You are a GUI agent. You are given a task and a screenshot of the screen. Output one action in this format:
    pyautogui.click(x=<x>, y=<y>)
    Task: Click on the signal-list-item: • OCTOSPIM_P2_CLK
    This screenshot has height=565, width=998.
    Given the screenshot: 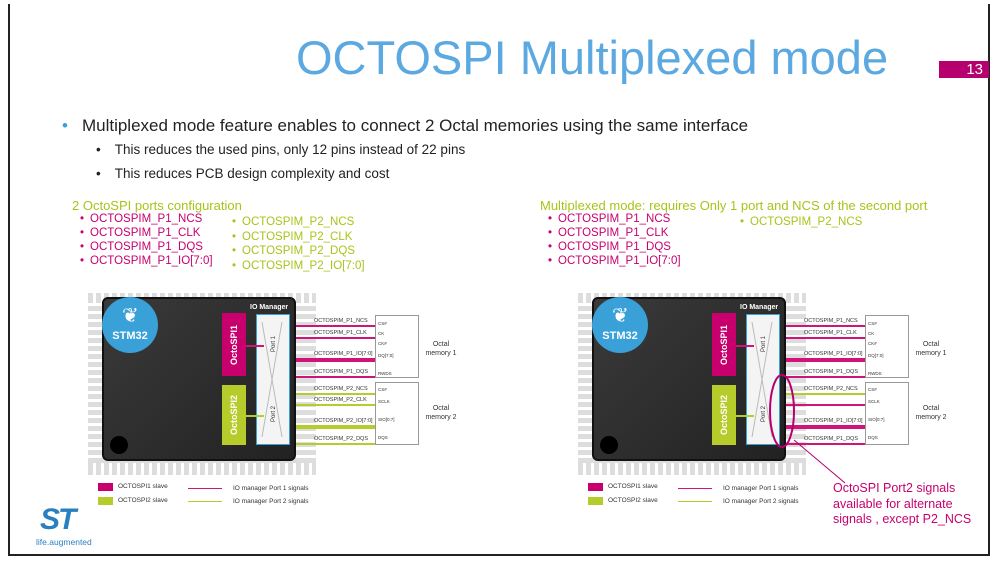 What is the action you would take?
    pyautogui.click(x=292, y=236)
    